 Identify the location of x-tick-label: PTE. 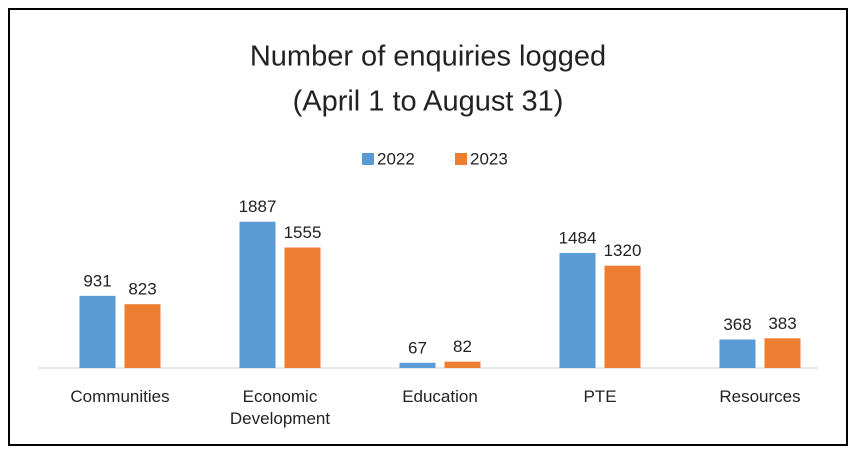
(600, 396).